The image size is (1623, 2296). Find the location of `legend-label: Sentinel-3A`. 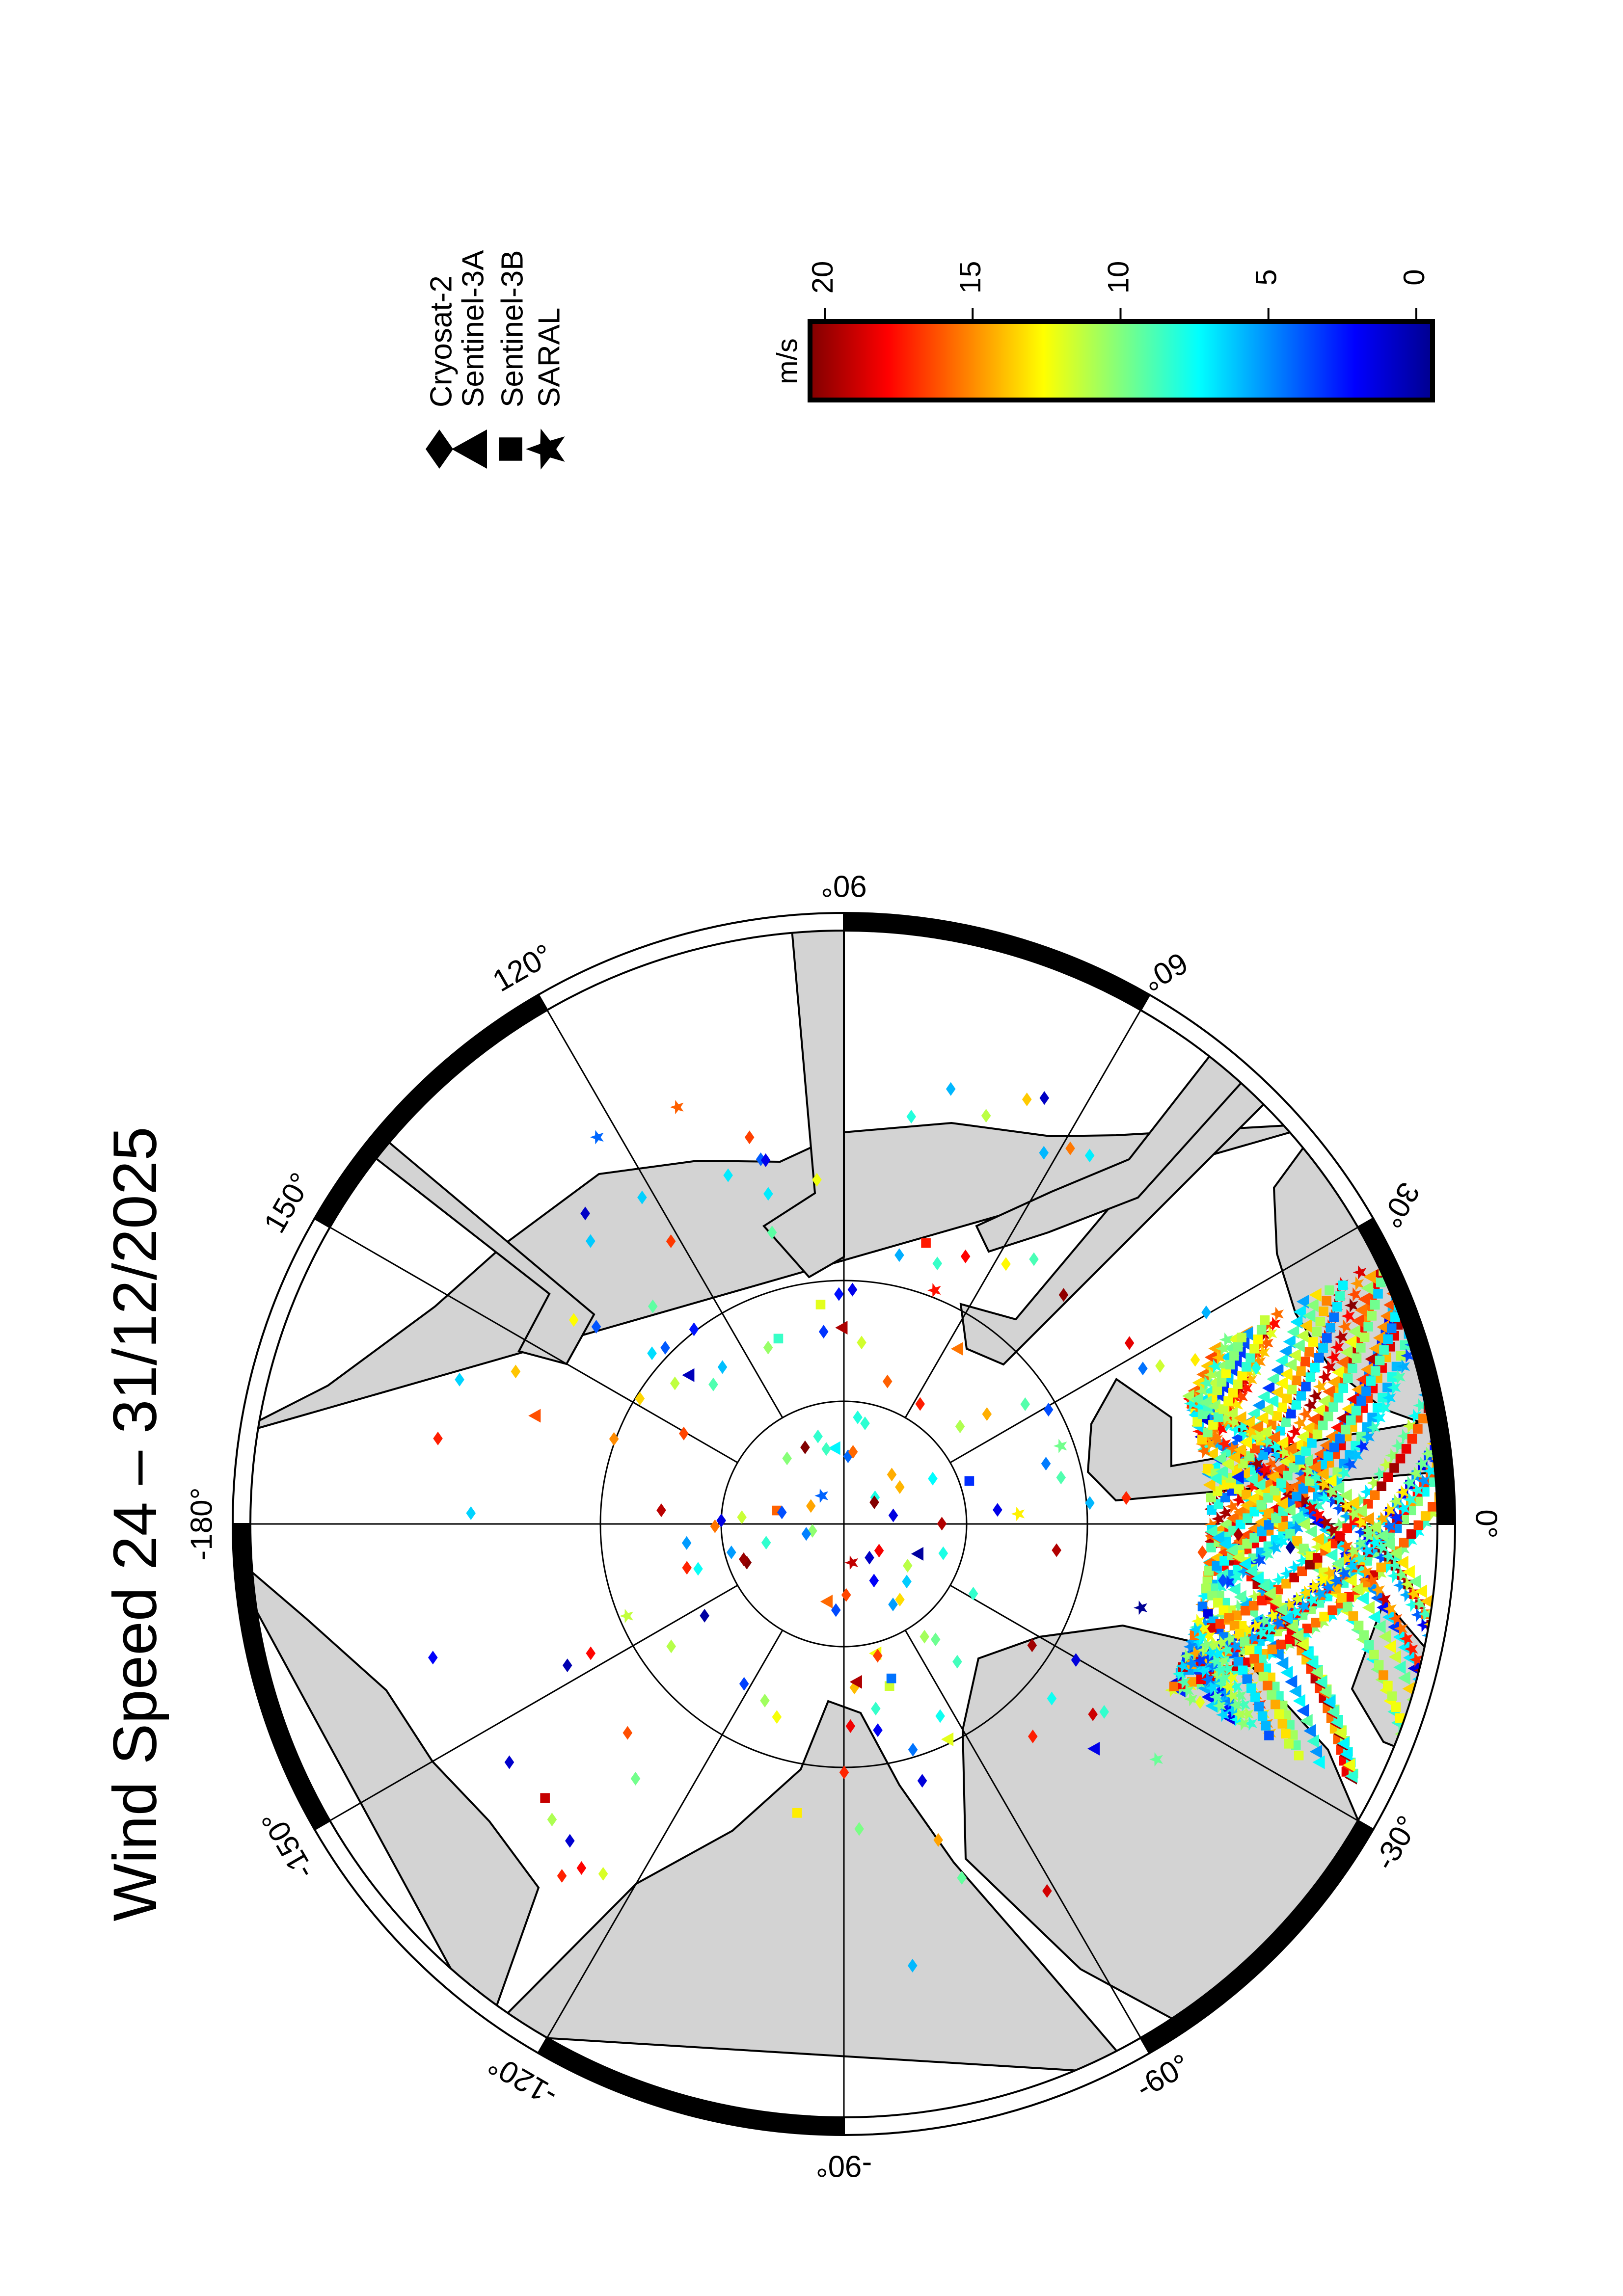

legend-label: Sentinel-3A is located at coordinates (473, 328).